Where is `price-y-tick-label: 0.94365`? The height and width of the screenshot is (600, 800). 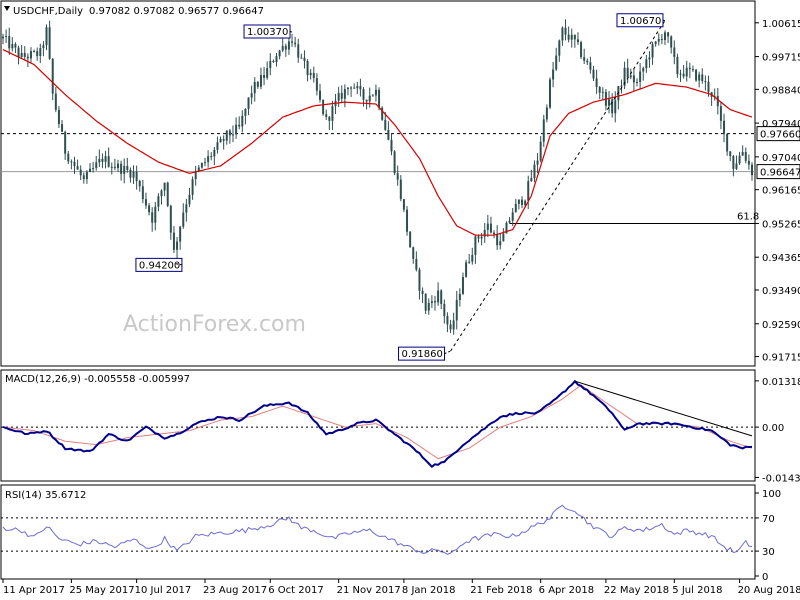 price-y-tick-label: 0.94365 is located at coordinates (781, 258).